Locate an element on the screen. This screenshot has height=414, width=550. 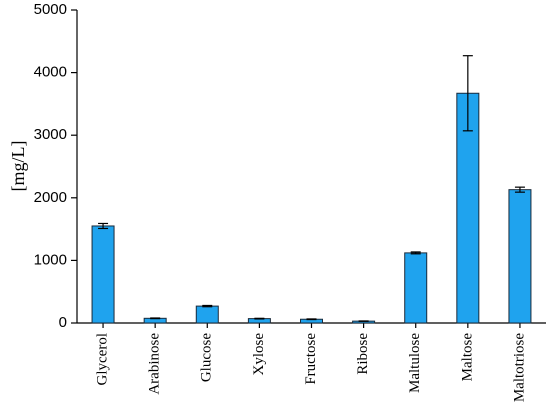
y-tick-label: 2000 is located at coordinates (50, 197).